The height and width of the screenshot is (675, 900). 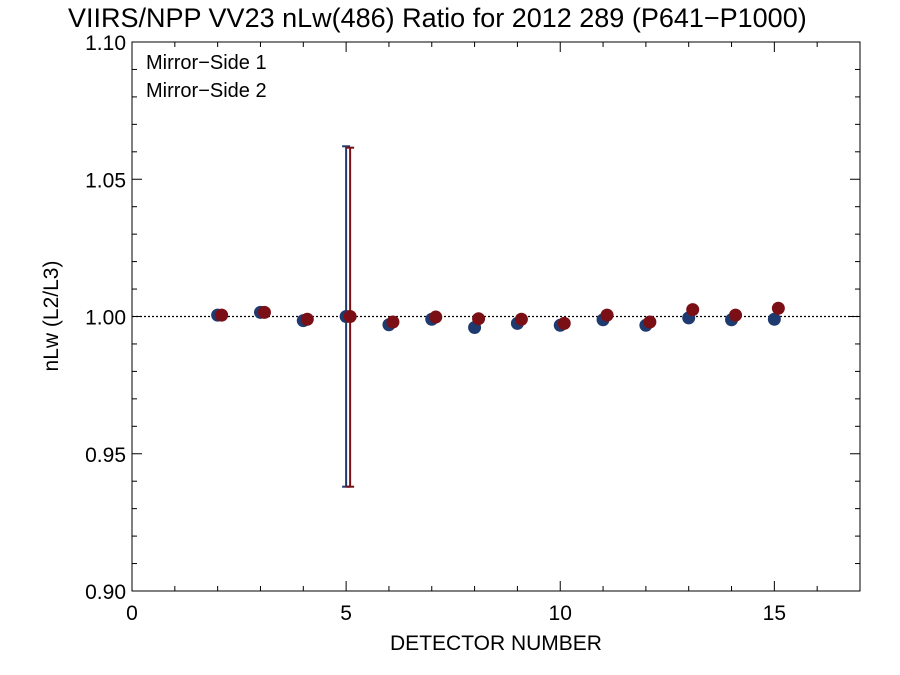 I want to click on x-tick-label: 10, so click(x=560, y=613).